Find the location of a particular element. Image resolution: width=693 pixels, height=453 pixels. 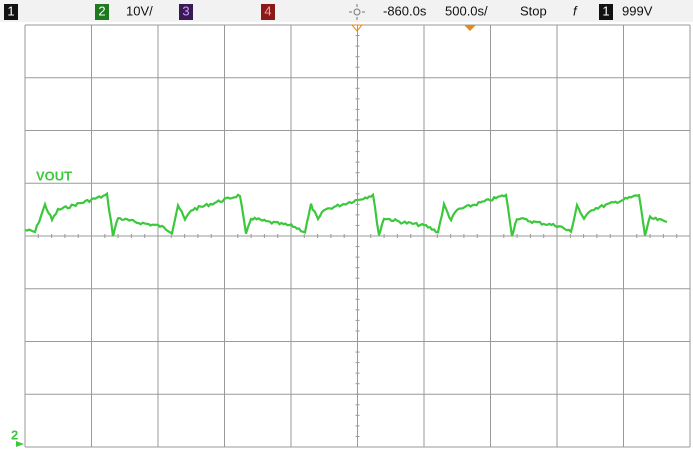

ch1-box is located at coordinates (11, 12).